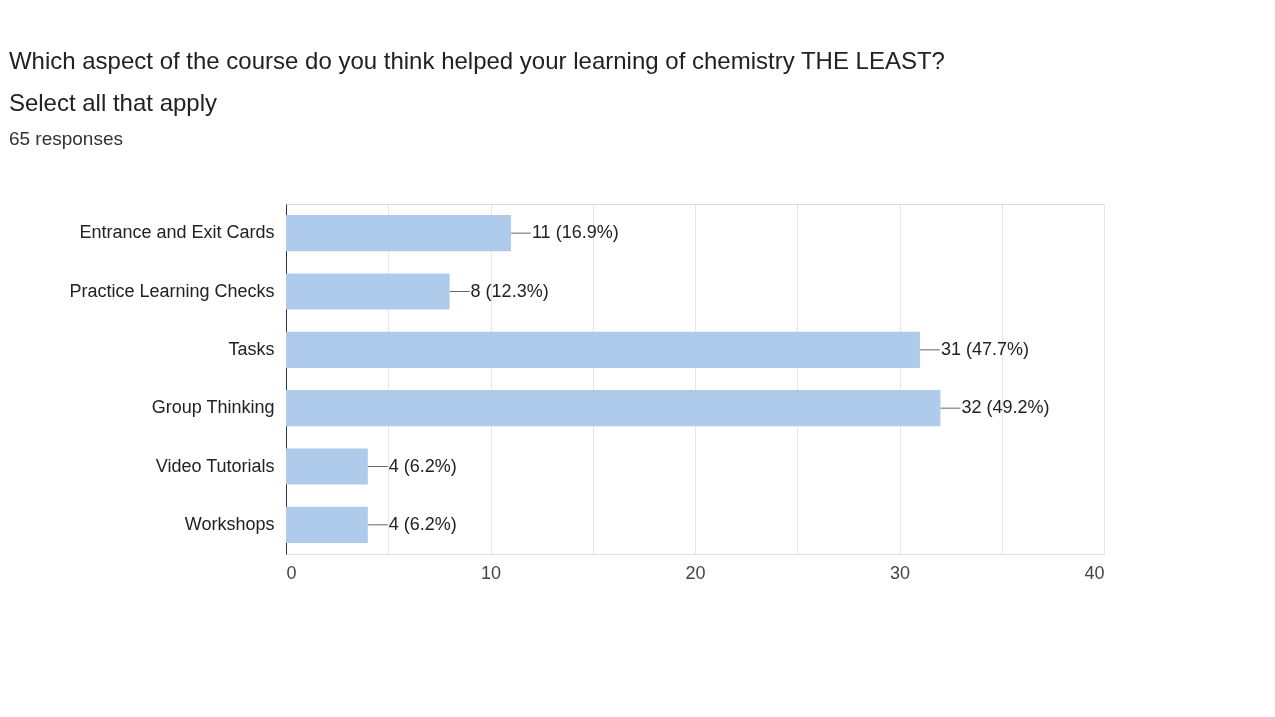  Describe the element at coordinates (1094, 572) in the screenshot. I see `x-tick-label: 40` at that location.